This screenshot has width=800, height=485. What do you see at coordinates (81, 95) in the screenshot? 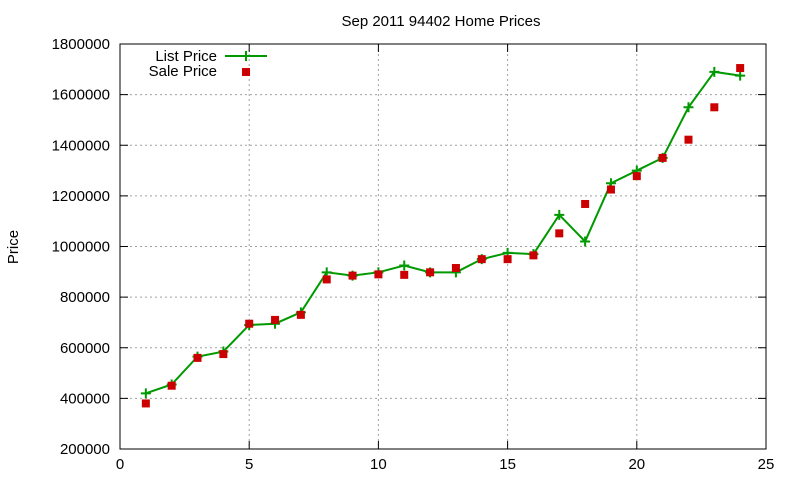
I see `y-tick-label: 1600000` at bounding box center [81, 95].